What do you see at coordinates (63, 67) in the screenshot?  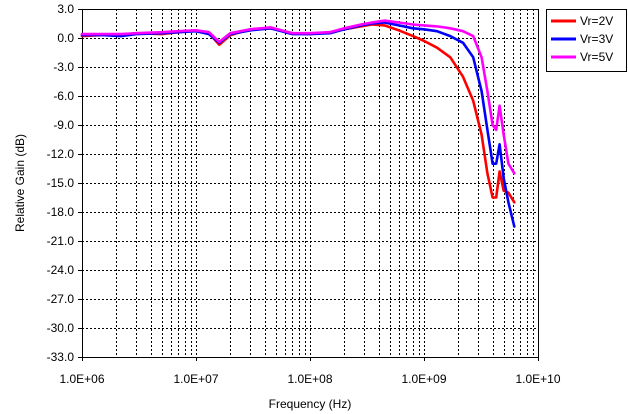 I see `y-tick-label: -3.0` at bounding box center [63, 67].